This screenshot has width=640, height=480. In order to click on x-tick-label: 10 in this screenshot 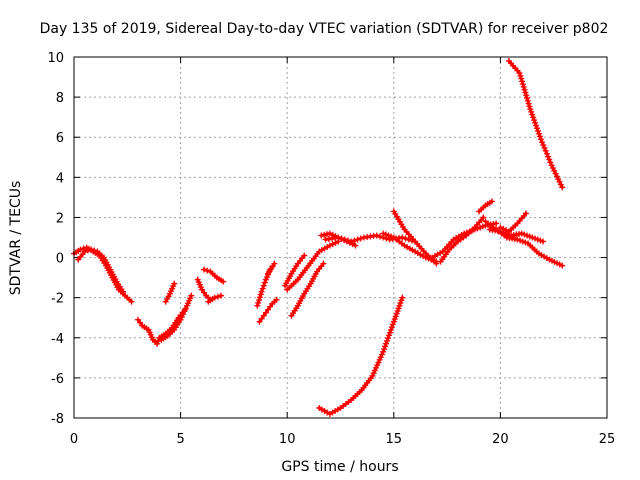, I will do `click(287, 439)`.